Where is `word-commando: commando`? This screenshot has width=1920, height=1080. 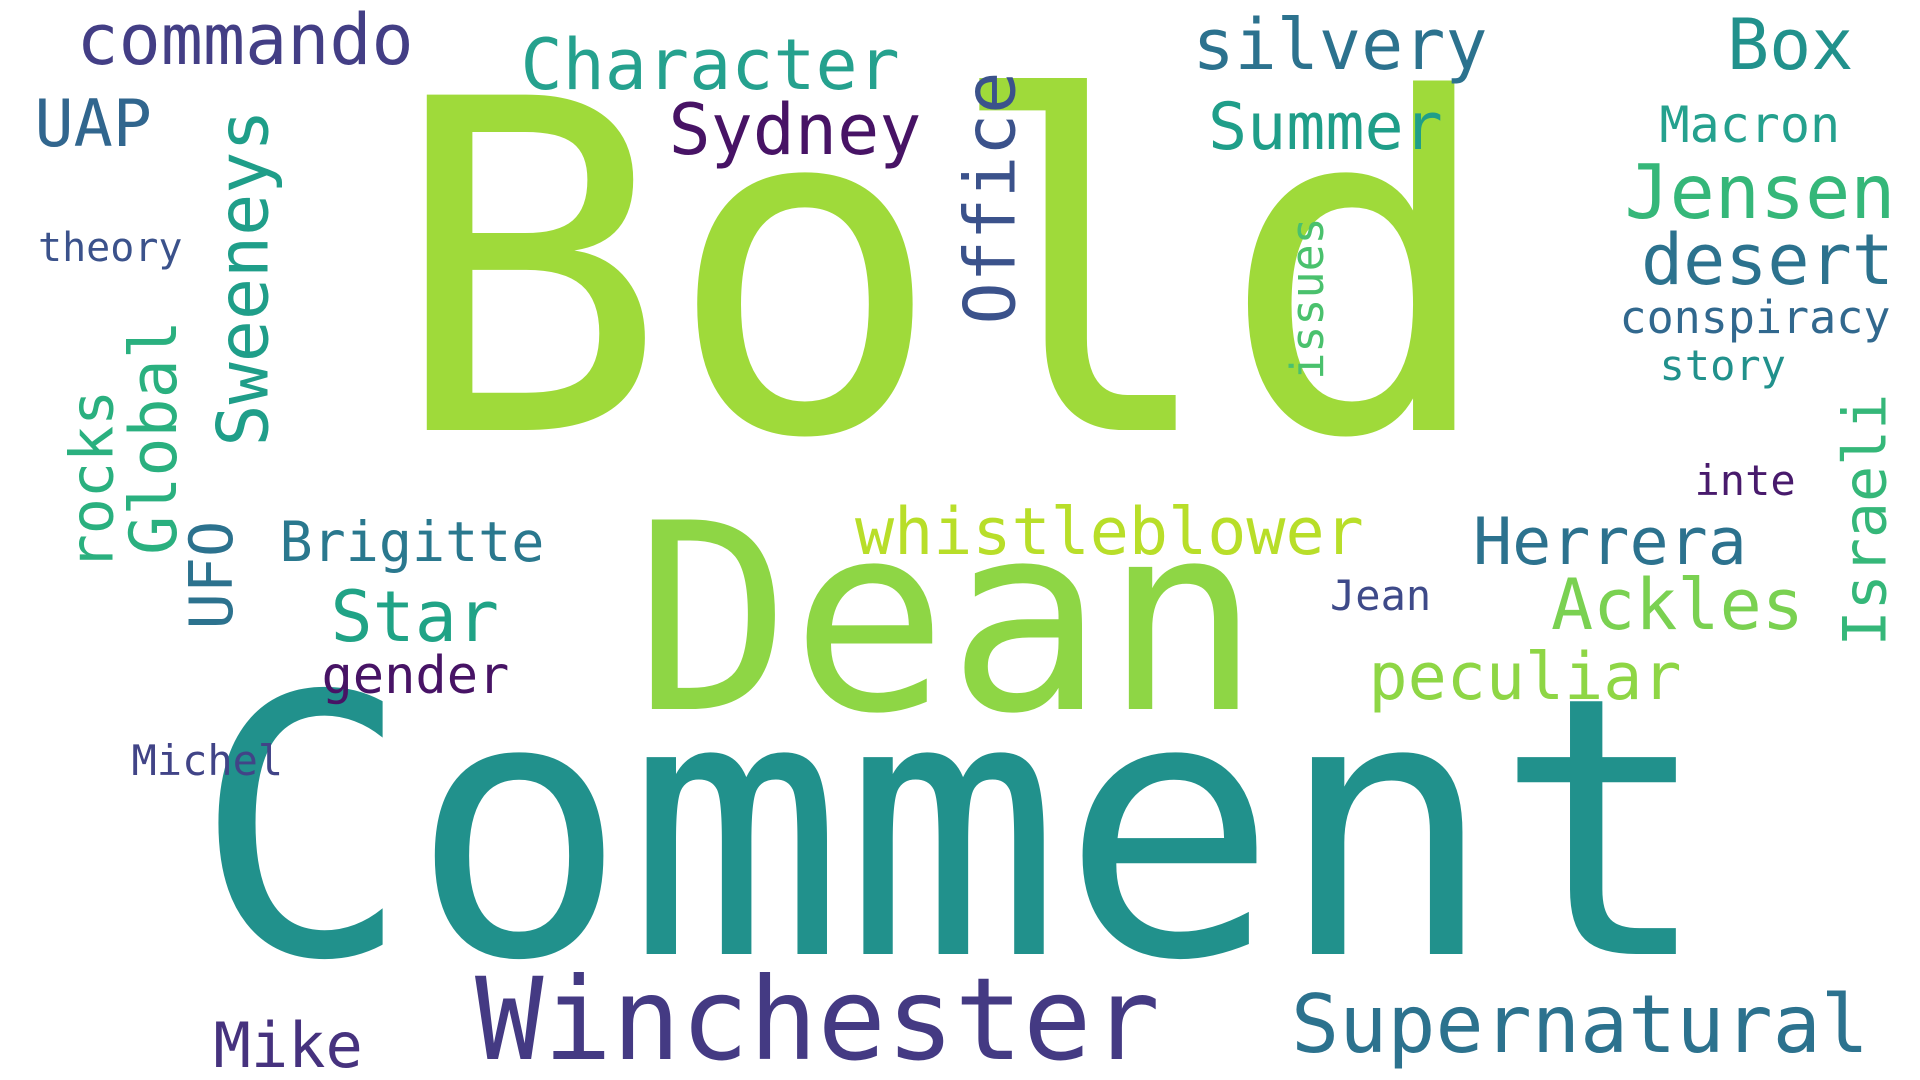 word-commando: commando is located at coordinates (245, 40).